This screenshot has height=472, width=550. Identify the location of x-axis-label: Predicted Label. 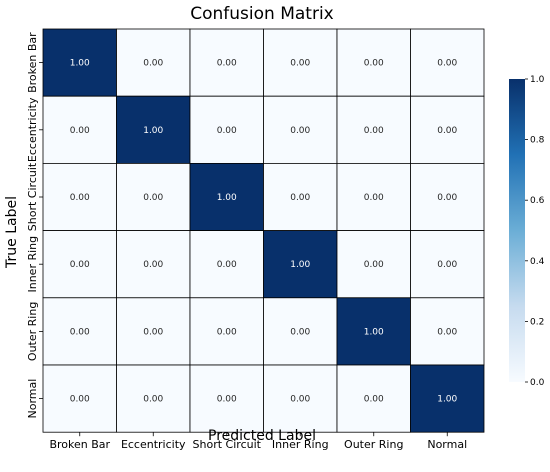
(262, 436).